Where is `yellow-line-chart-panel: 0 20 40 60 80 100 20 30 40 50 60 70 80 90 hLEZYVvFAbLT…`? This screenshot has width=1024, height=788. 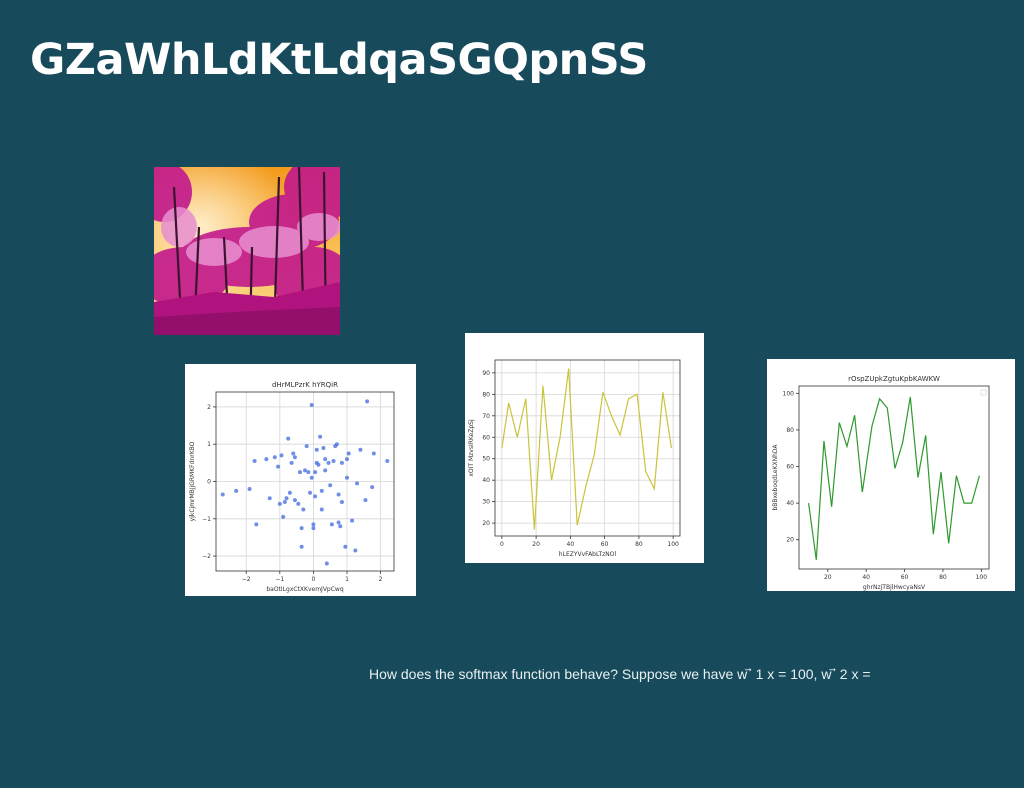 yellow-line-chart-panel: 0 20 40 60 80 100 20 30 40 50 60 70 80 90 hLEZYVvFAbLT… is located at coordinates (584, 448).